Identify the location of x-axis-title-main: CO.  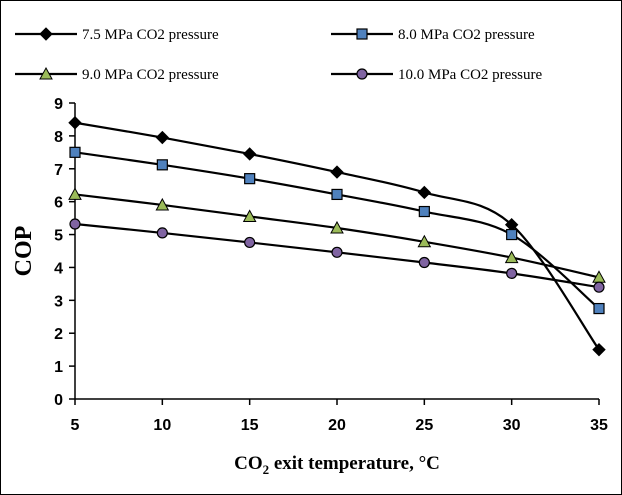
(248, 463).